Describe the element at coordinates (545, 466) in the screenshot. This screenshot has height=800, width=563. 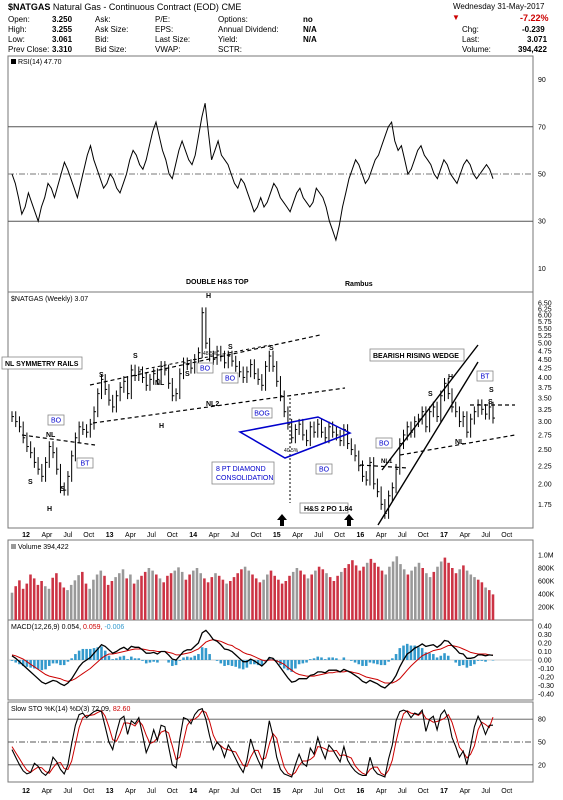
I see `price-tick-label: 2.25` at that location.